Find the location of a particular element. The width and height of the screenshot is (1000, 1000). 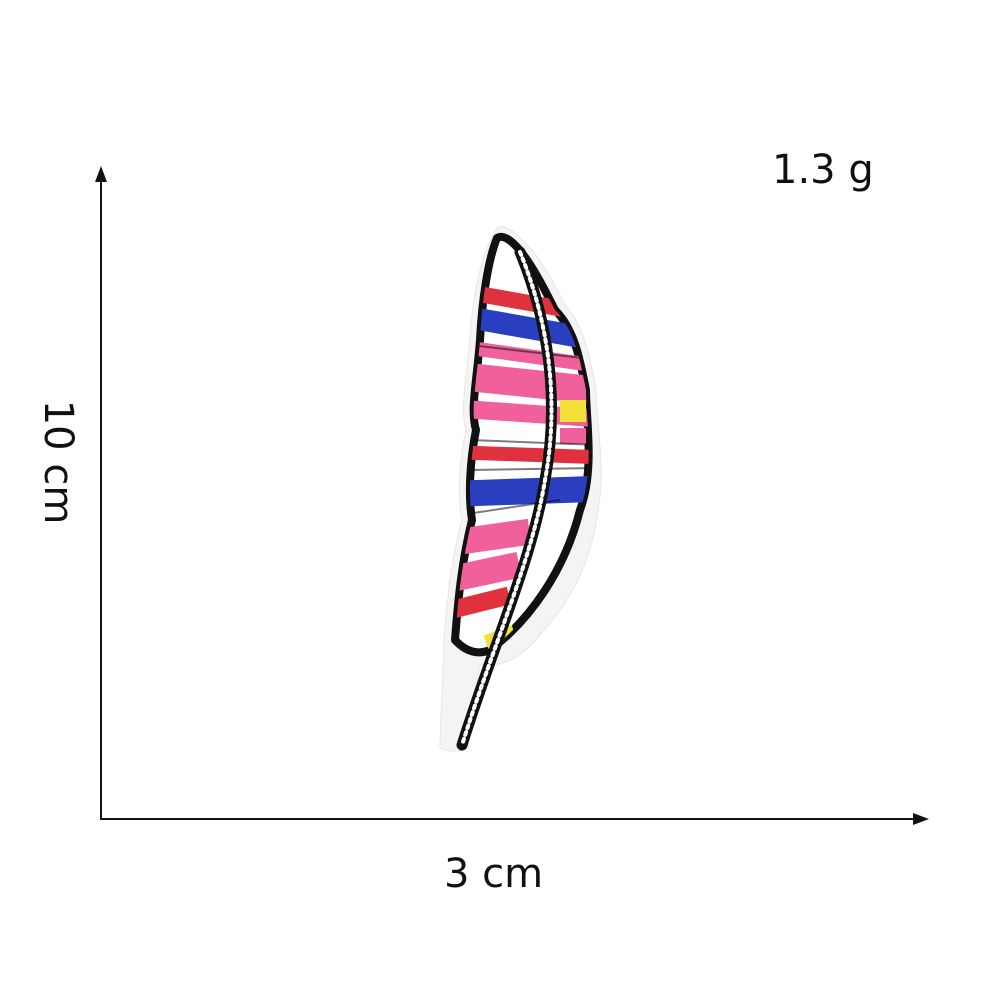

weight-label: 1.3 g is located at coordinates (823, 170).